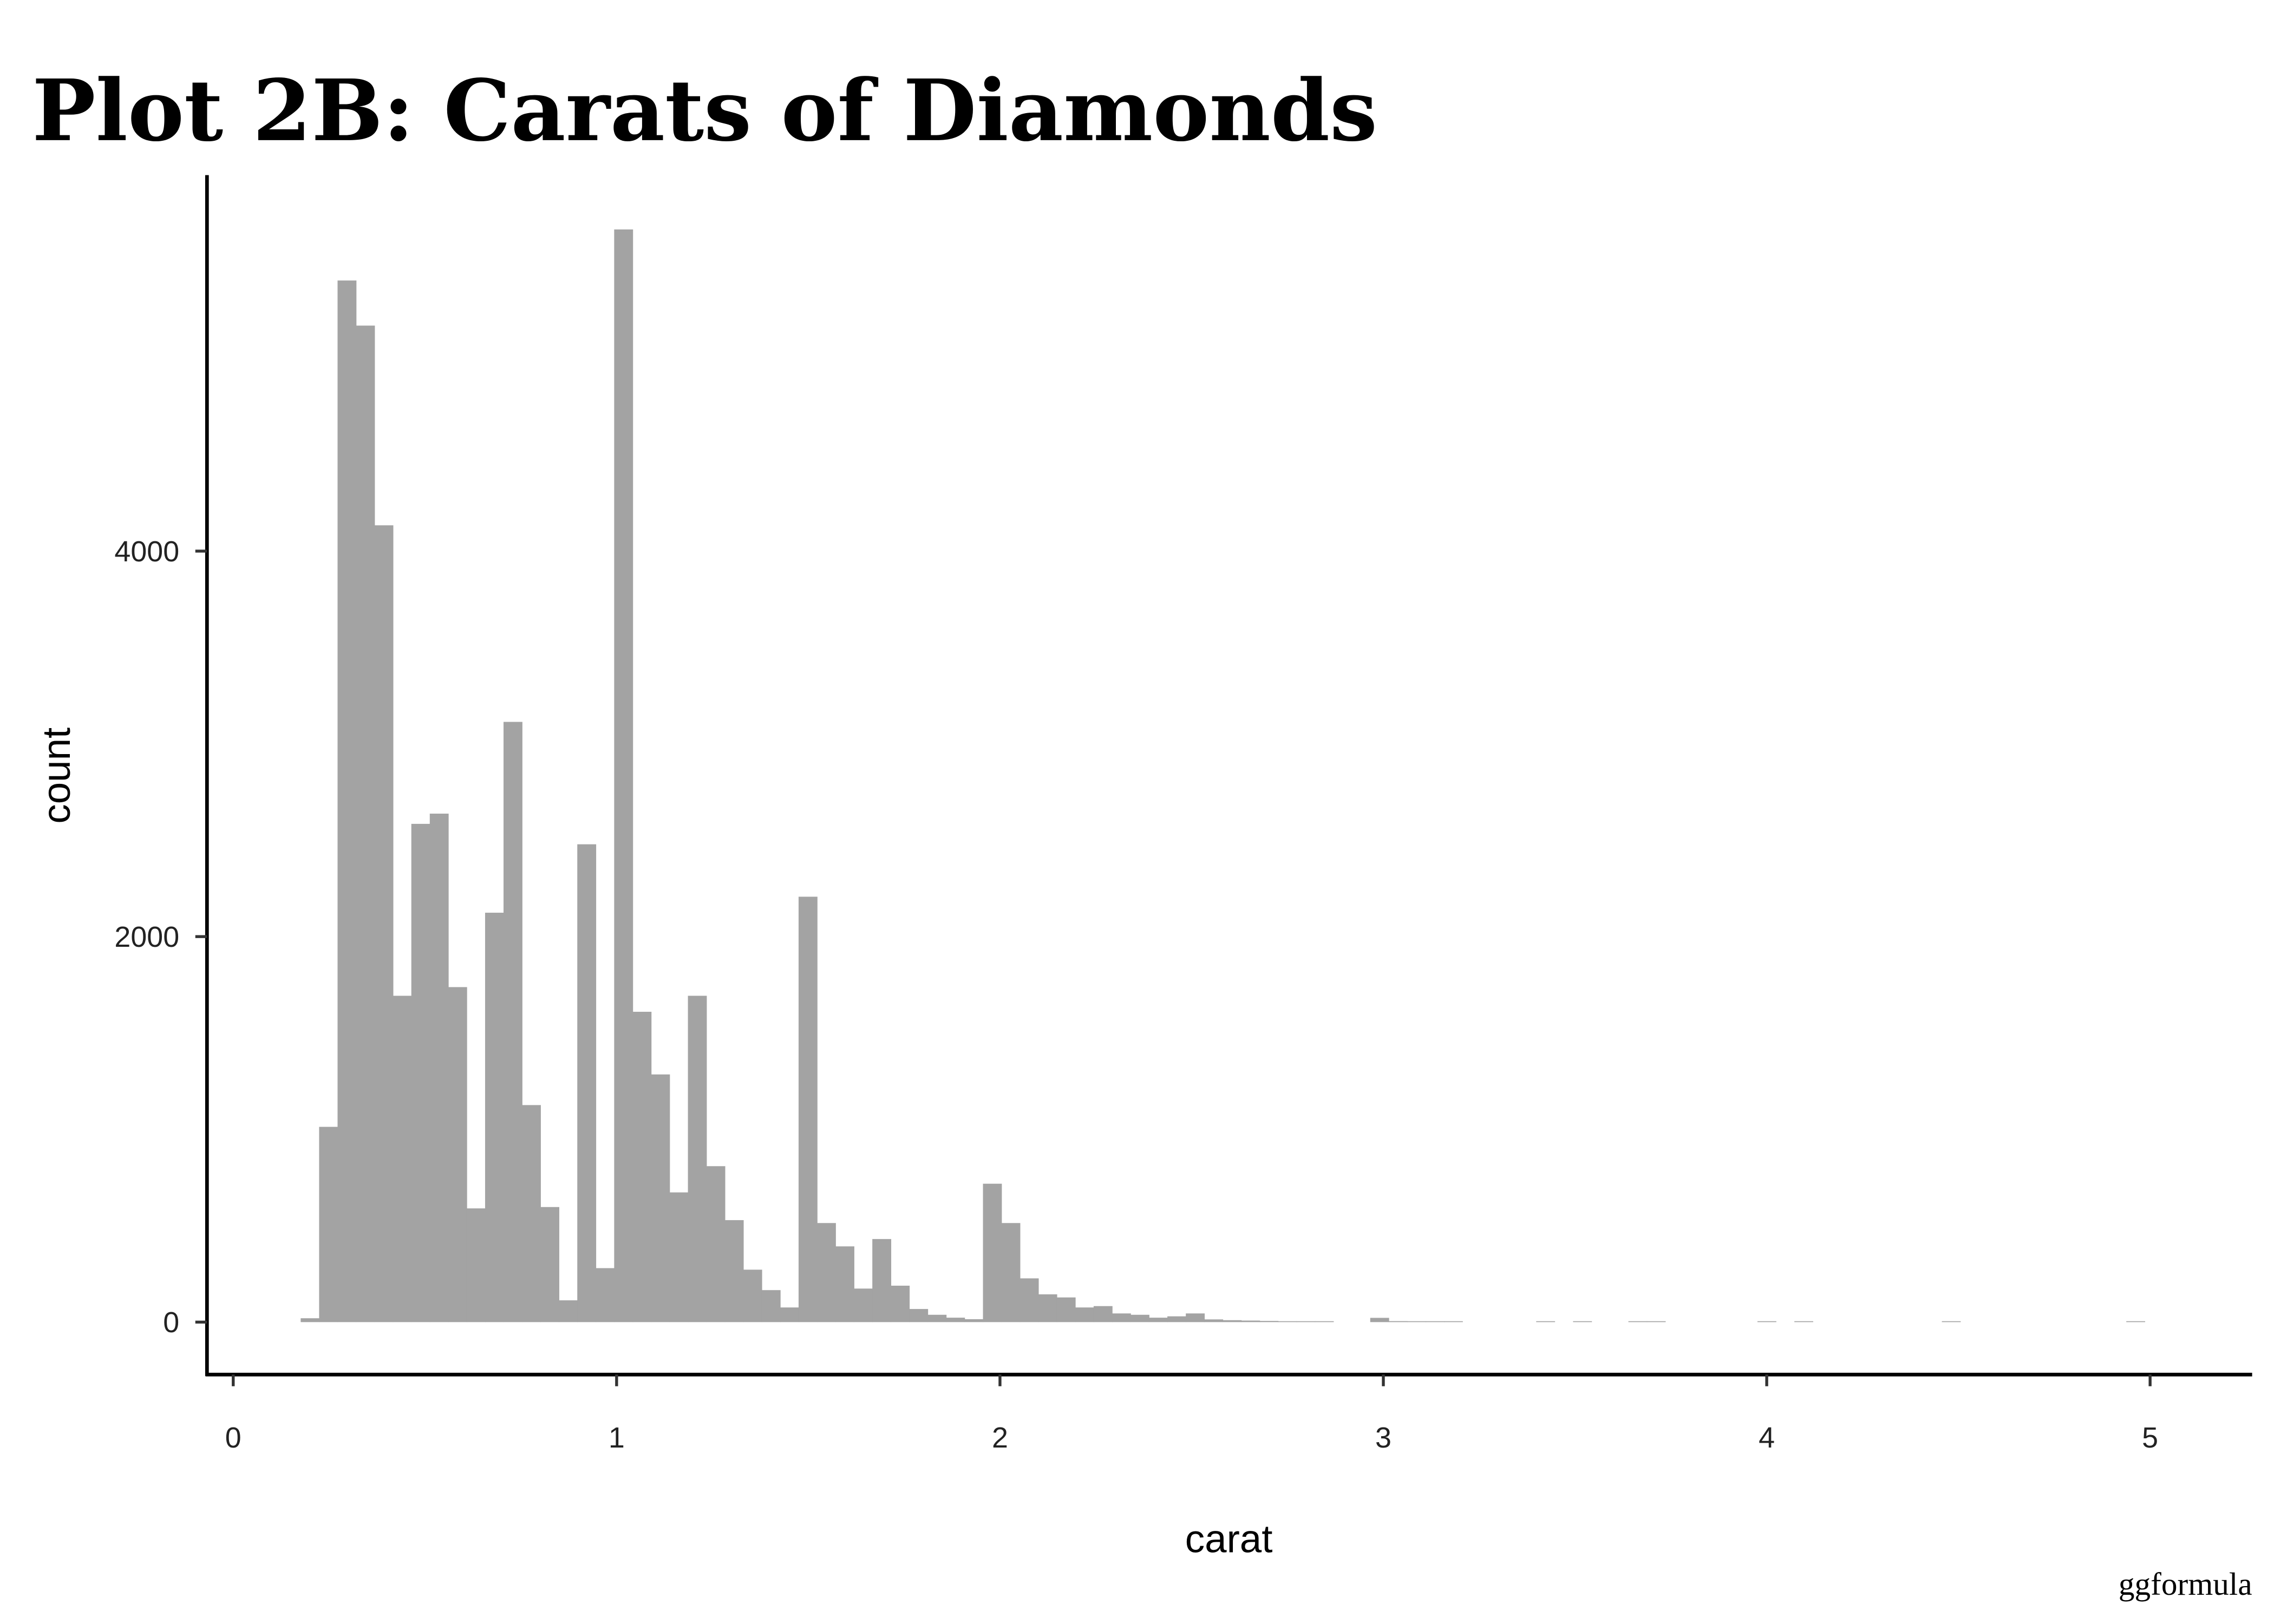 Image resolution: width=2274 pixels, height=1624 pixels. I want to click on x-tick-label: 4, so click(1767, 1438).